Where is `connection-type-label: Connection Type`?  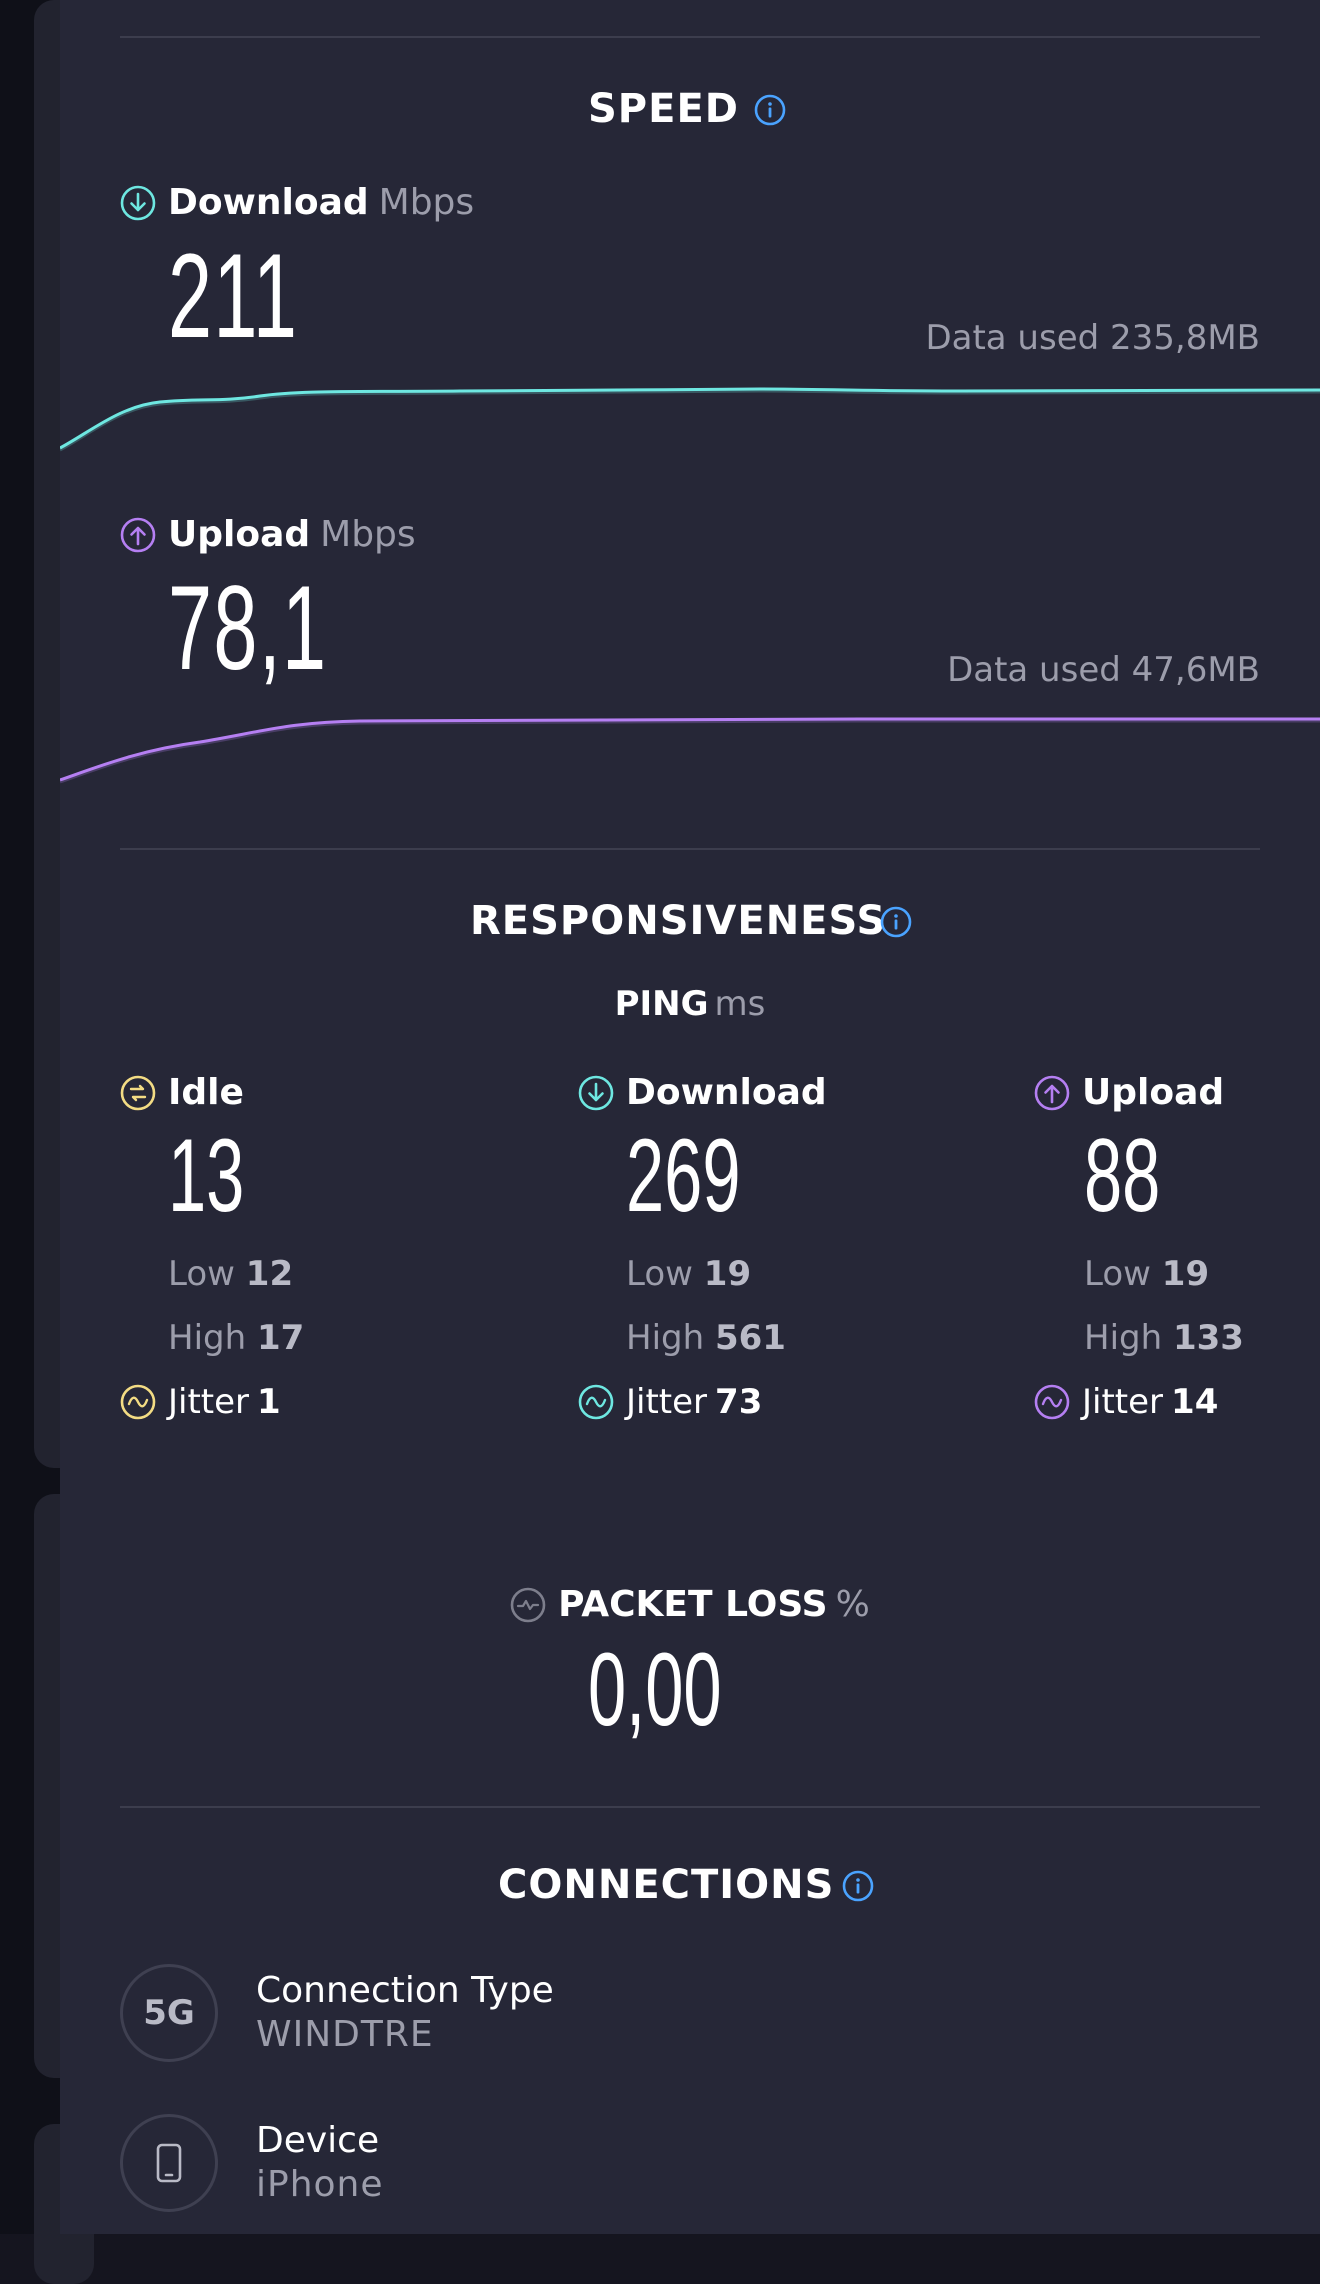
connection-type-label: Connection Type is located at coordinates (405, 1990).